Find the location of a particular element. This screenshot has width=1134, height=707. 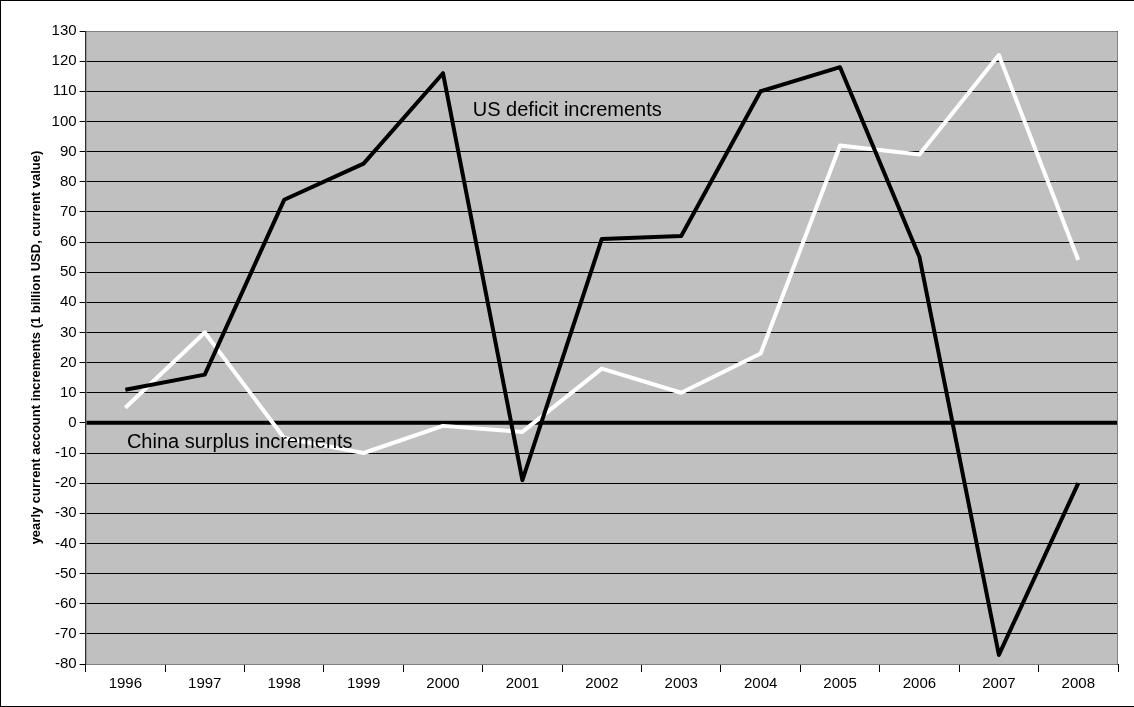

series-label: US deficit increments is located at coordinates (567, 108).